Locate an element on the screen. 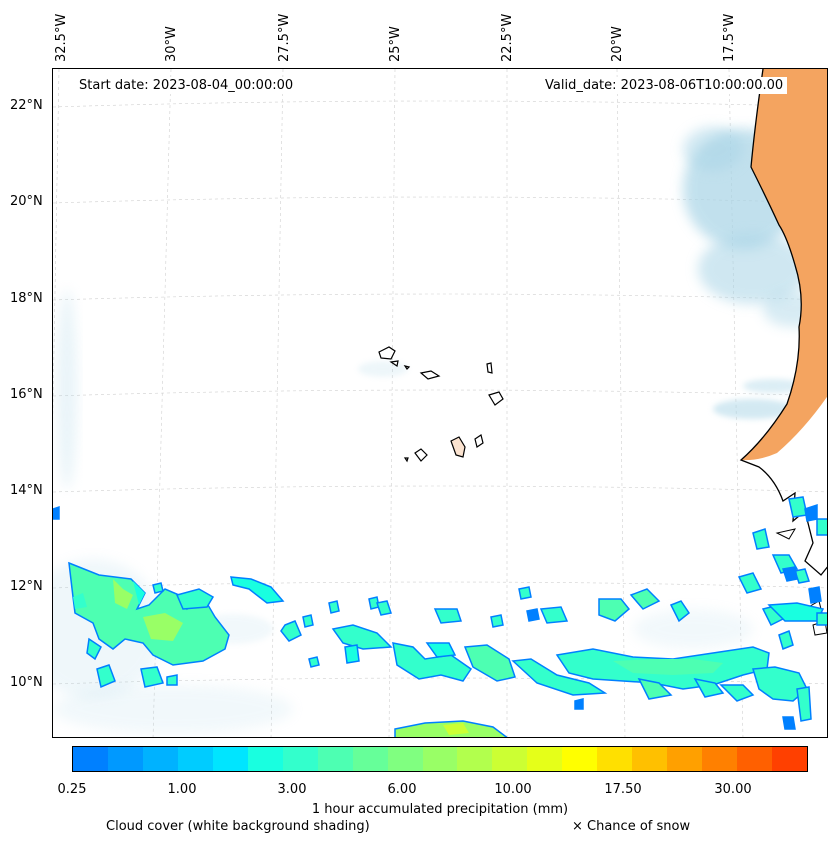 The width and height of the screenshot is (837, 844). lat-label-10n: 10°N is located at coordinates (26, 682).